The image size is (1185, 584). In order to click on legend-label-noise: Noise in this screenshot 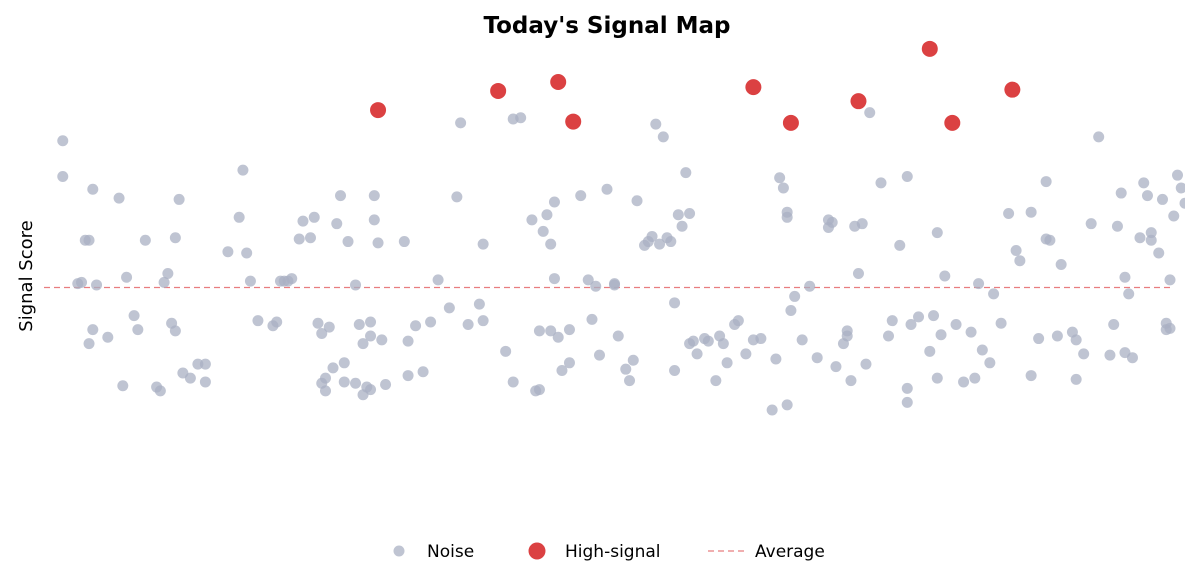, I will do `click(450, 552)`.